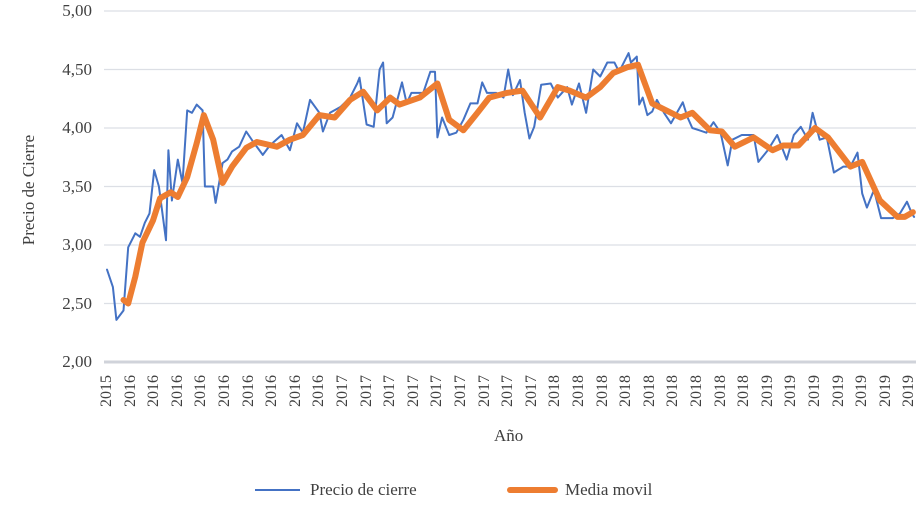  What do you see at coordinates (77, 244) in the screenshot?
I see `y-tick-label: 3,00` at bounding box center [77, 244].